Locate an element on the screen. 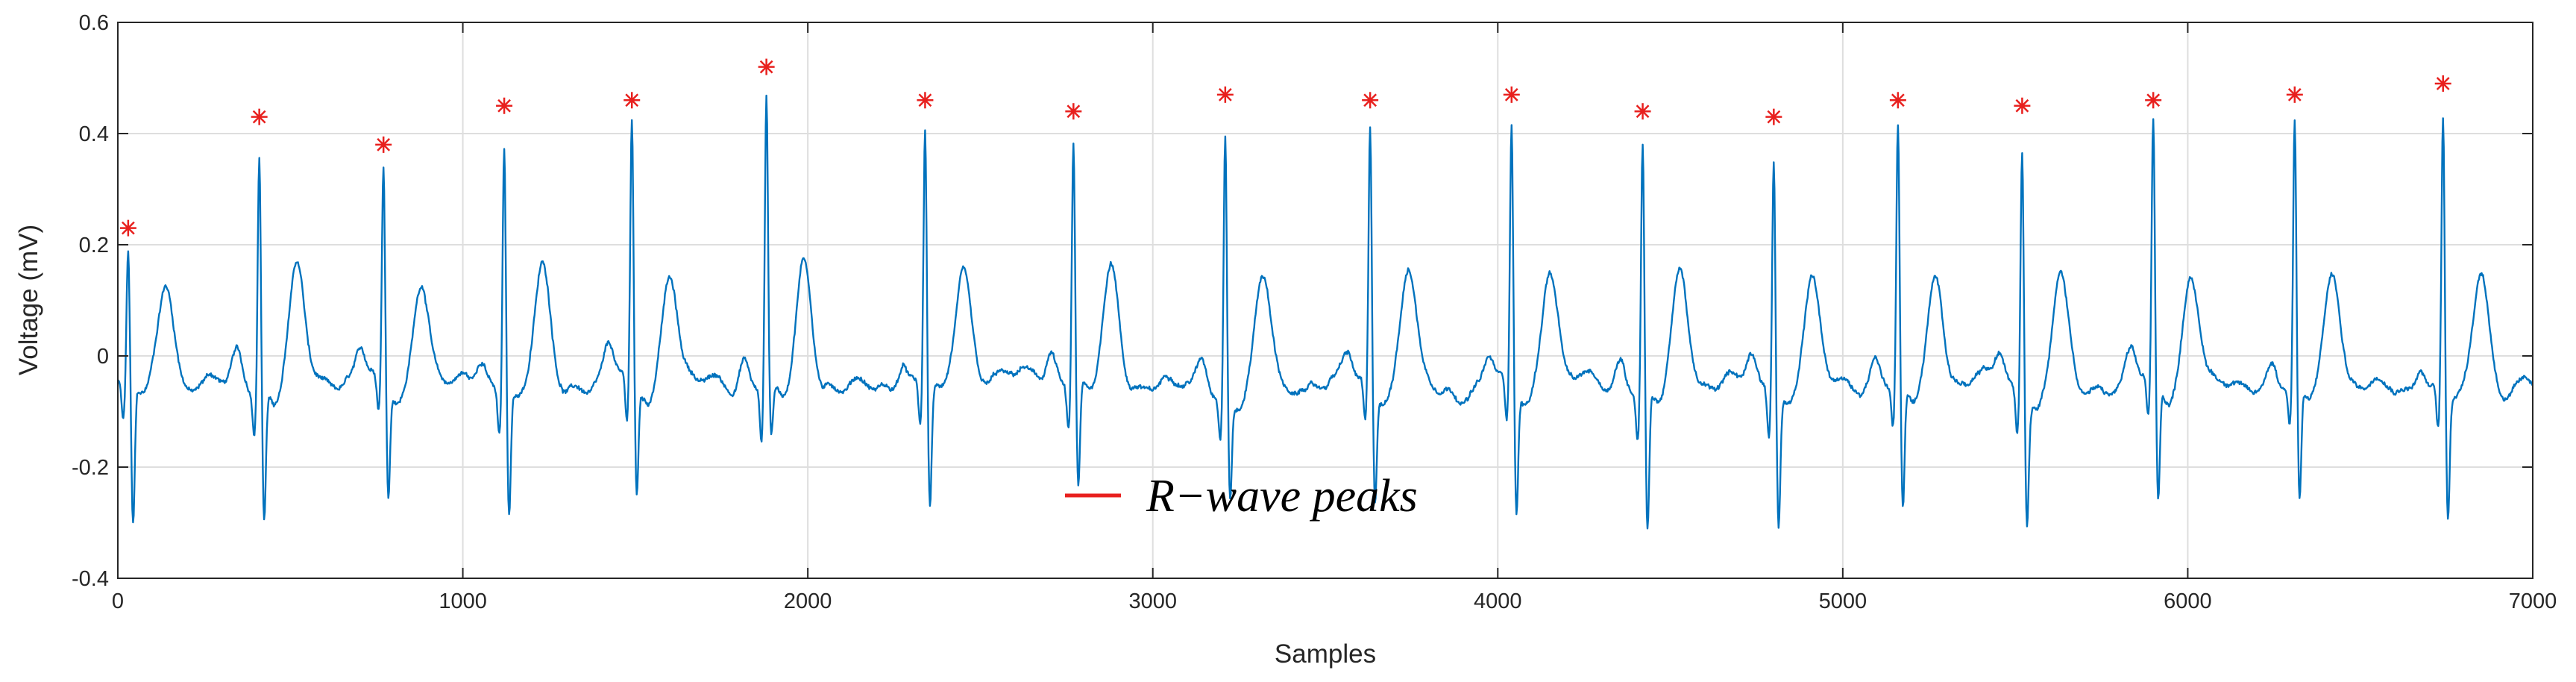 The height and width of the screenshot is (682, 2576). legend: R−wave peaks is located at coordinates (1242, 496).